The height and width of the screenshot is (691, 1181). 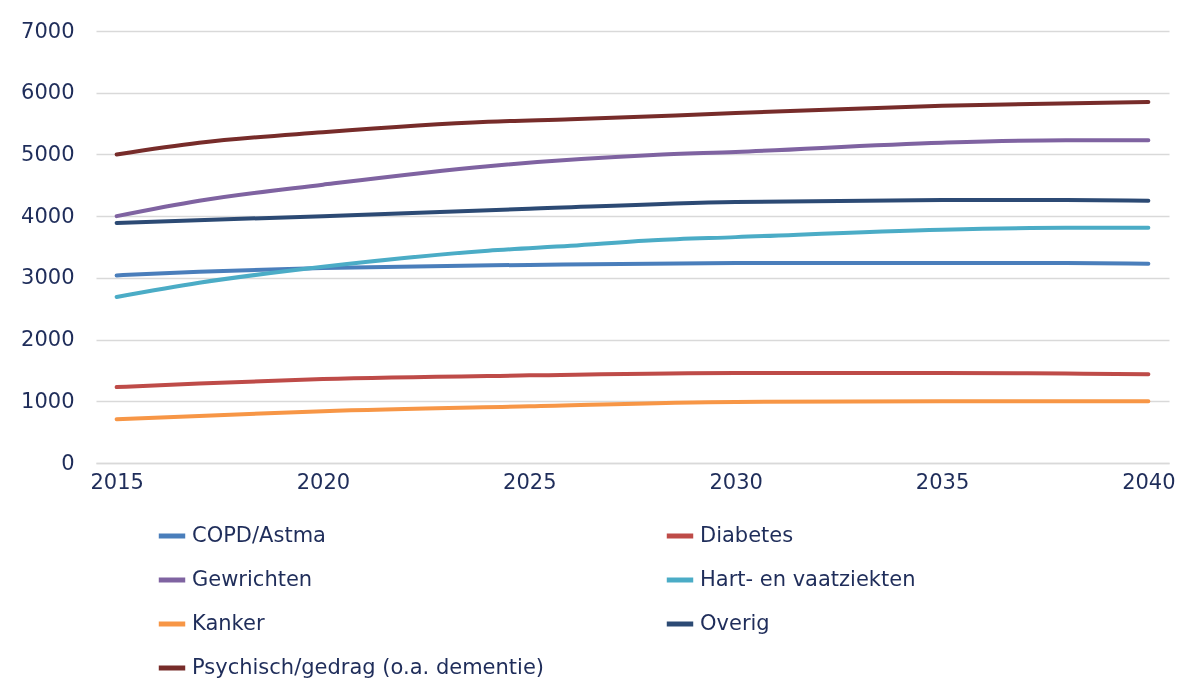 I want to click on y-tick-label: 6000, so click(x=48, y=92).